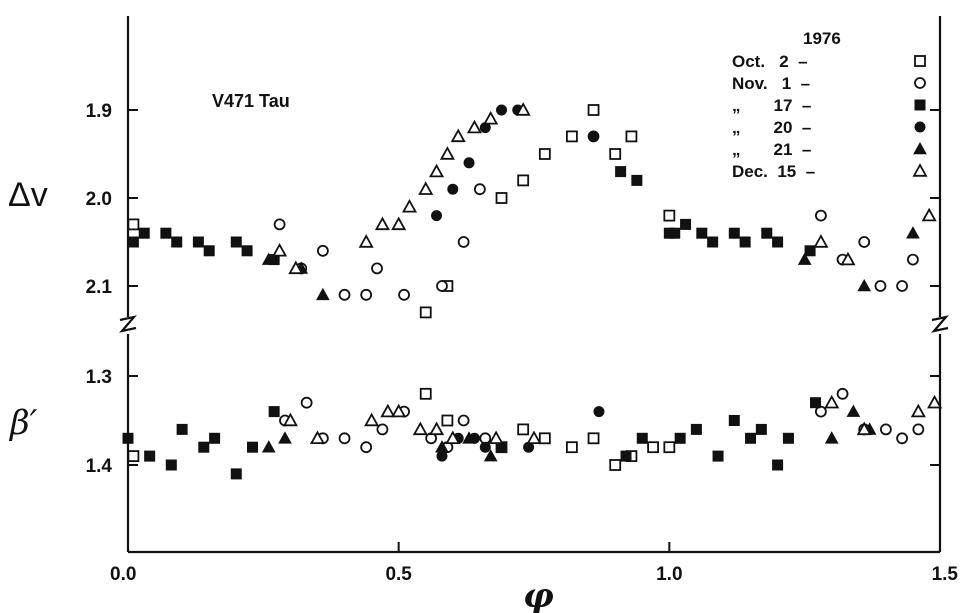 The image size is (960, 613). What do you see at coordinates (28, 195) in the screenshot?
I see `y-label-delta-v: Δv` at bounding box center [28, 195].